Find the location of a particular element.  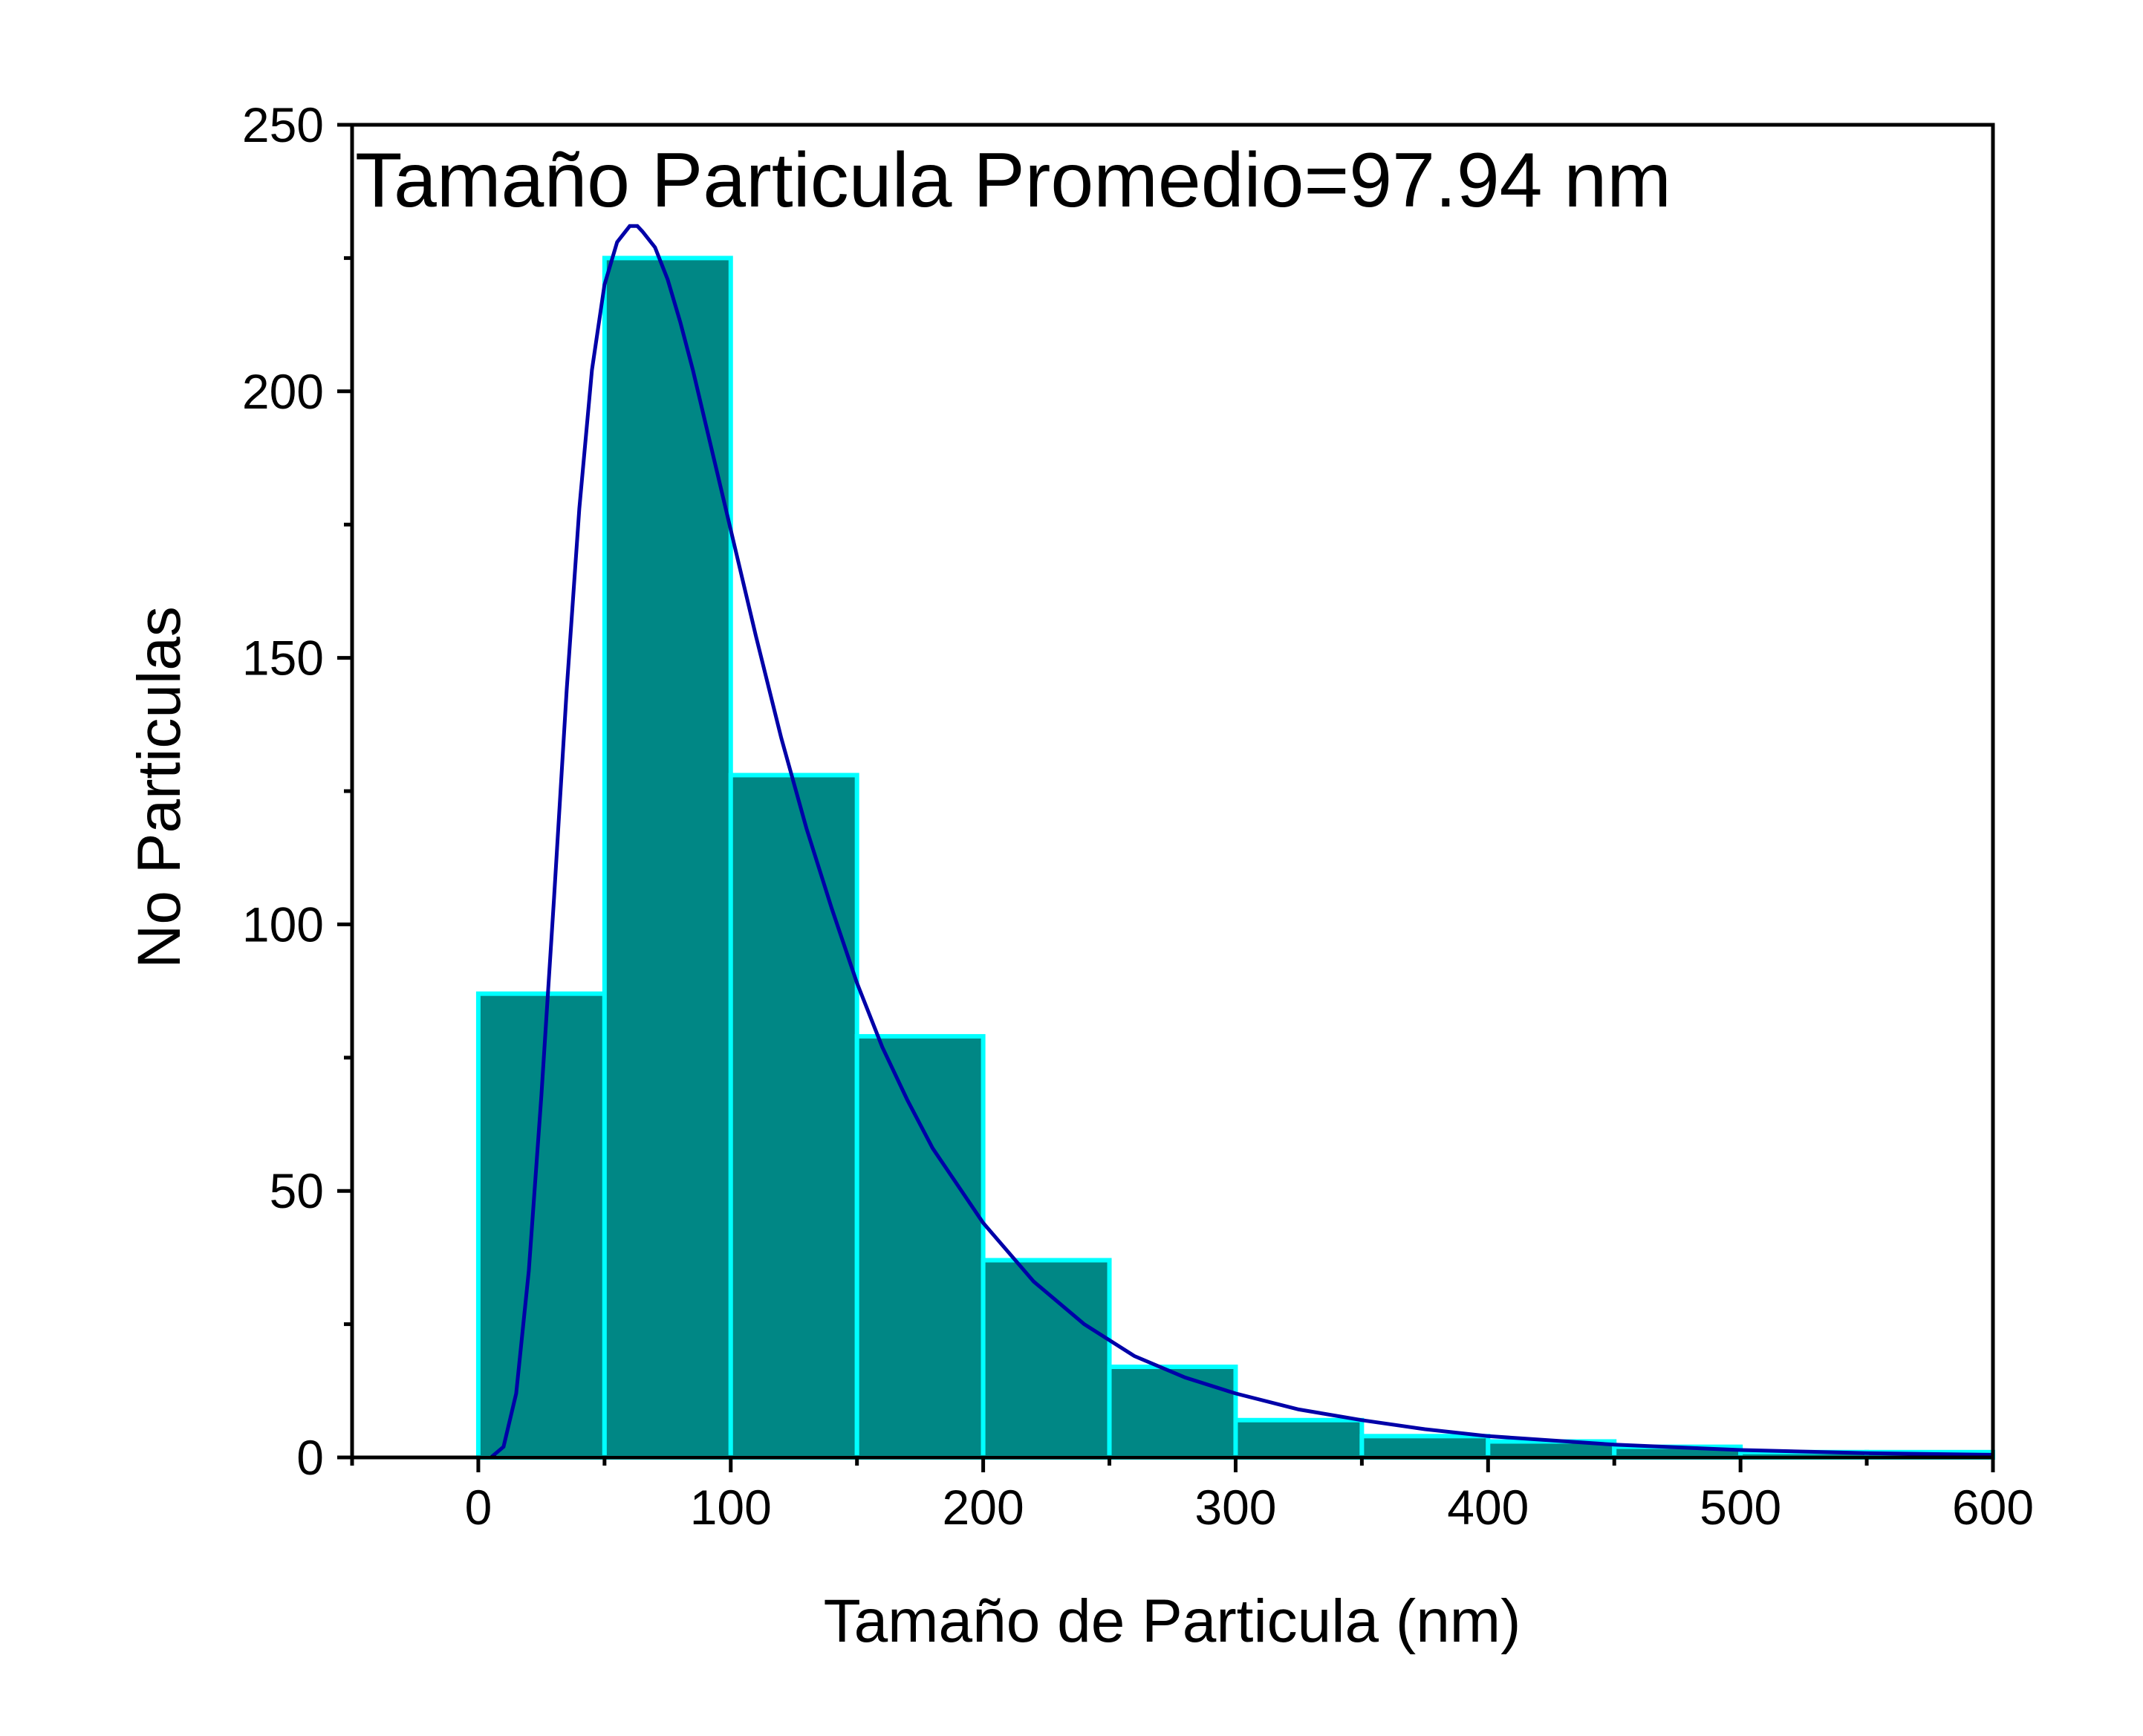

x-tick-label: 400 is located at coordinates (1488, 1507).